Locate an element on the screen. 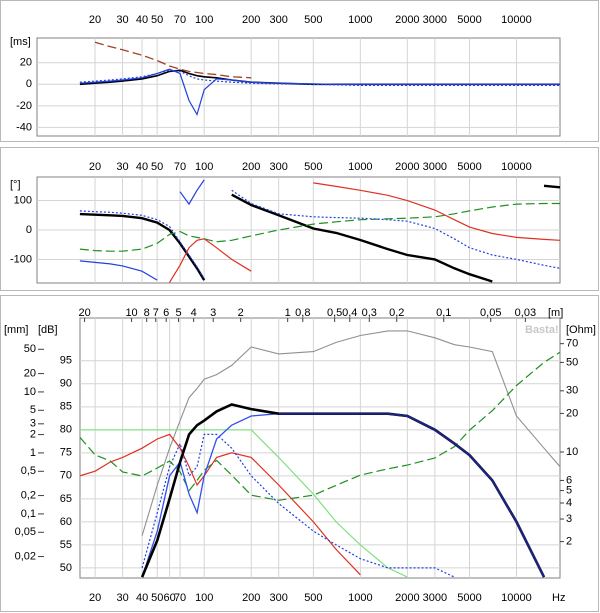 This screenshot has height=613, width=600. y-tick-label: 0 is located at coordinates (29, 230).